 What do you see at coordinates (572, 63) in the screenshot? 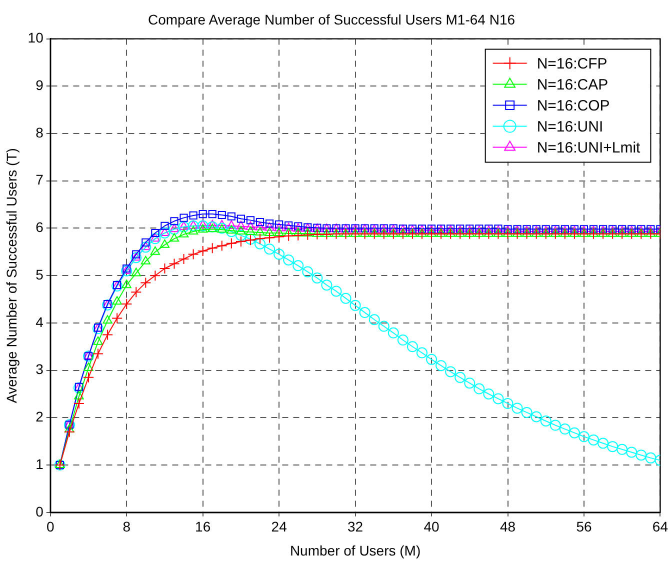
I see `legend-label: N=16:CFP` at bounding box center [572, 63].